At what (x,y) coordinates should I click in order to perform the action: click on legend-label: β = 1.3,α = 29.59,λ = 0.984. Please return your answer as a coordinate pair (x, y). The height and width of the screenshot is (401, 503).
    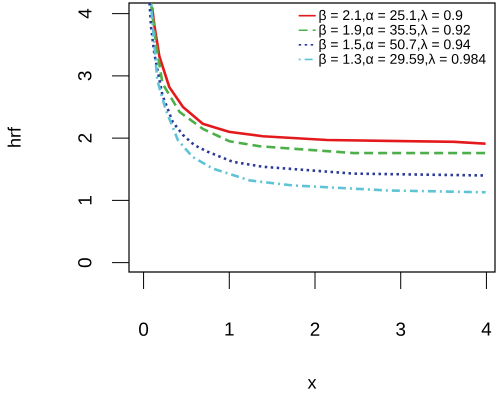
    Looking at the image, I should click on (402, 60).